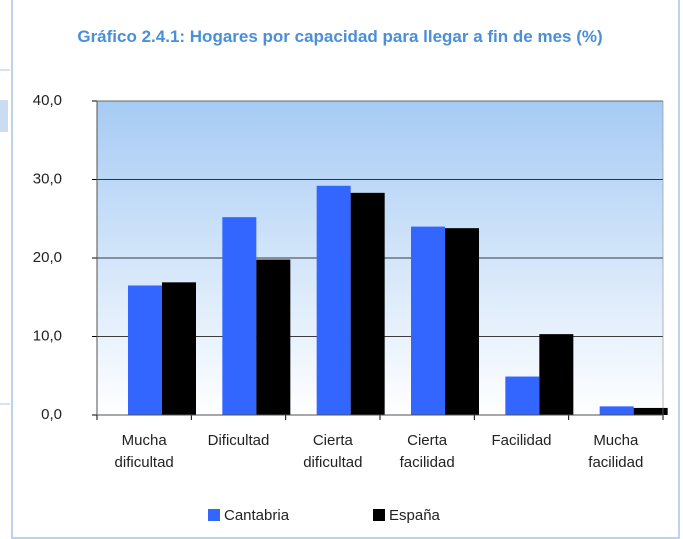 The height and width of the screenshot is (539, 683). I want to click on legend-label: Cantabria, so click(257, 515).